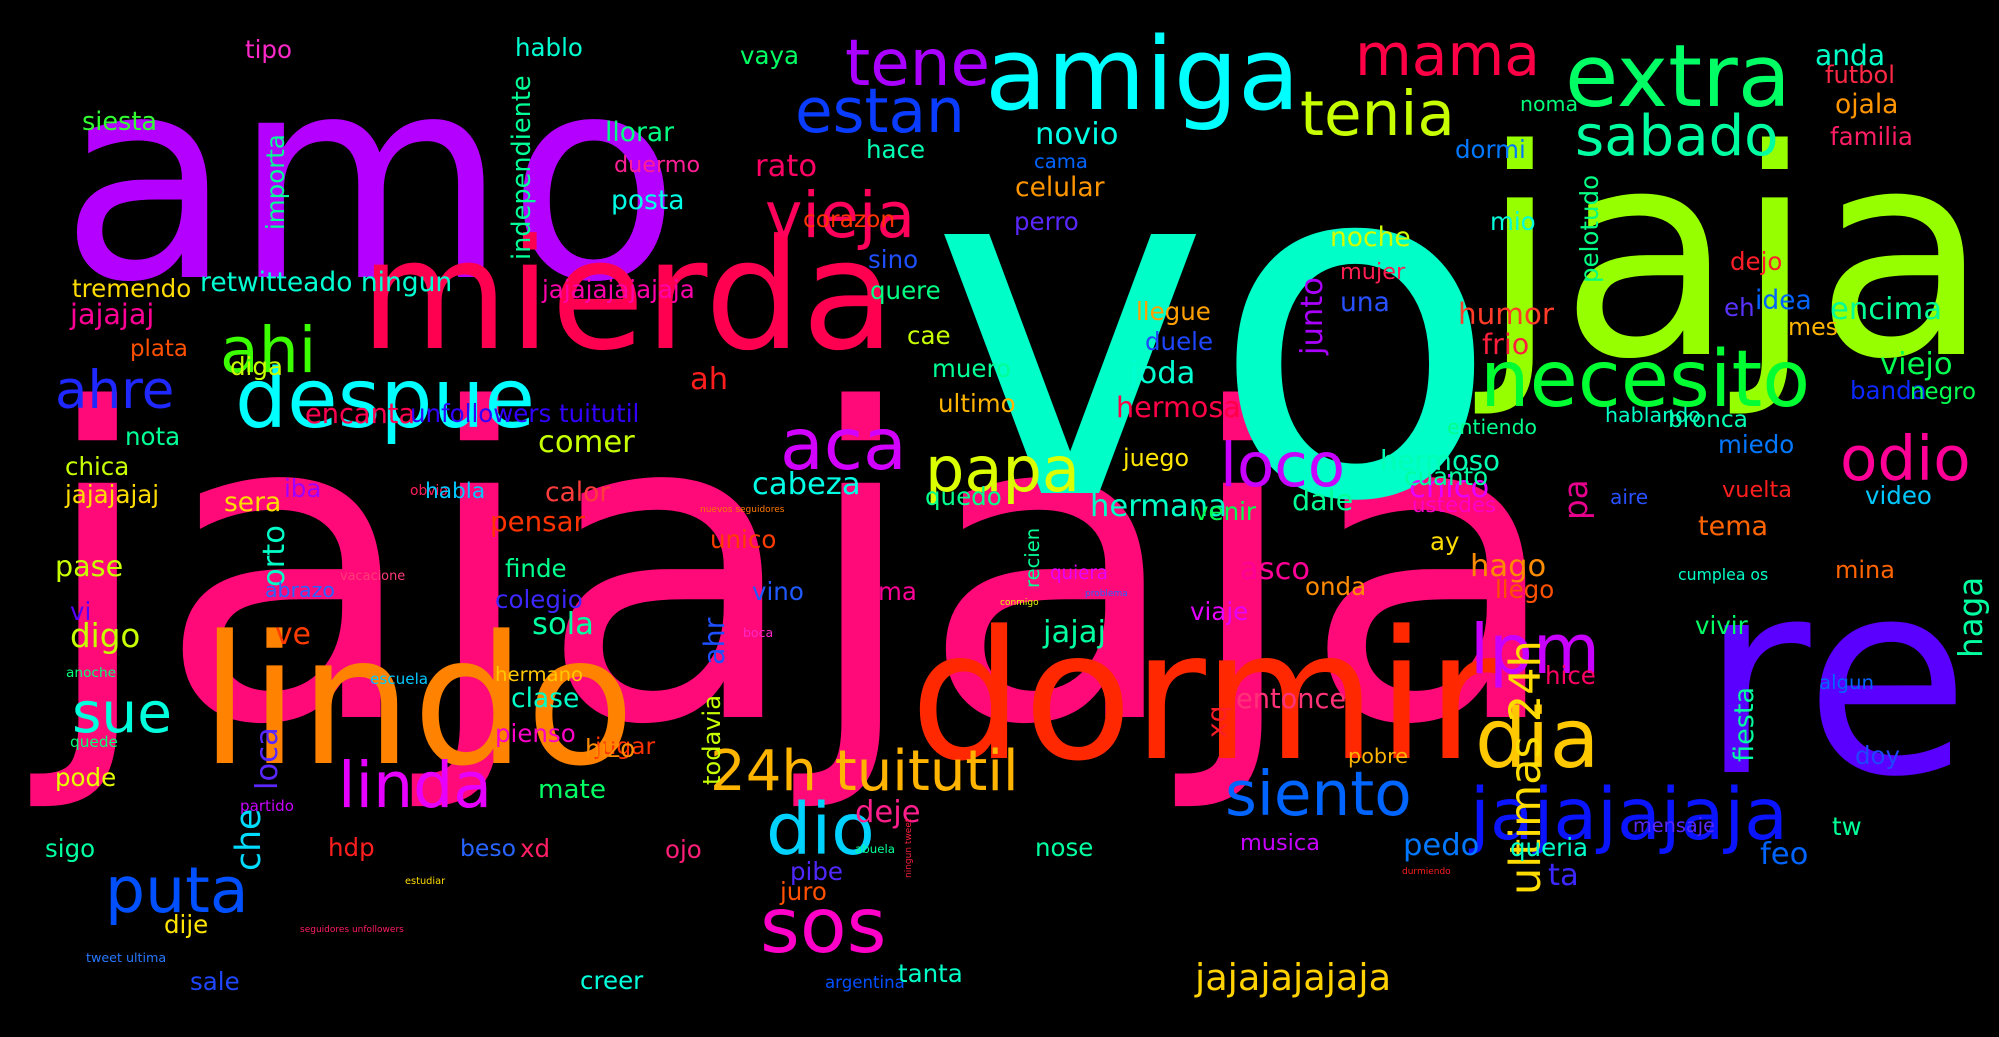  I want to click on word: quede, so click(94, 742).